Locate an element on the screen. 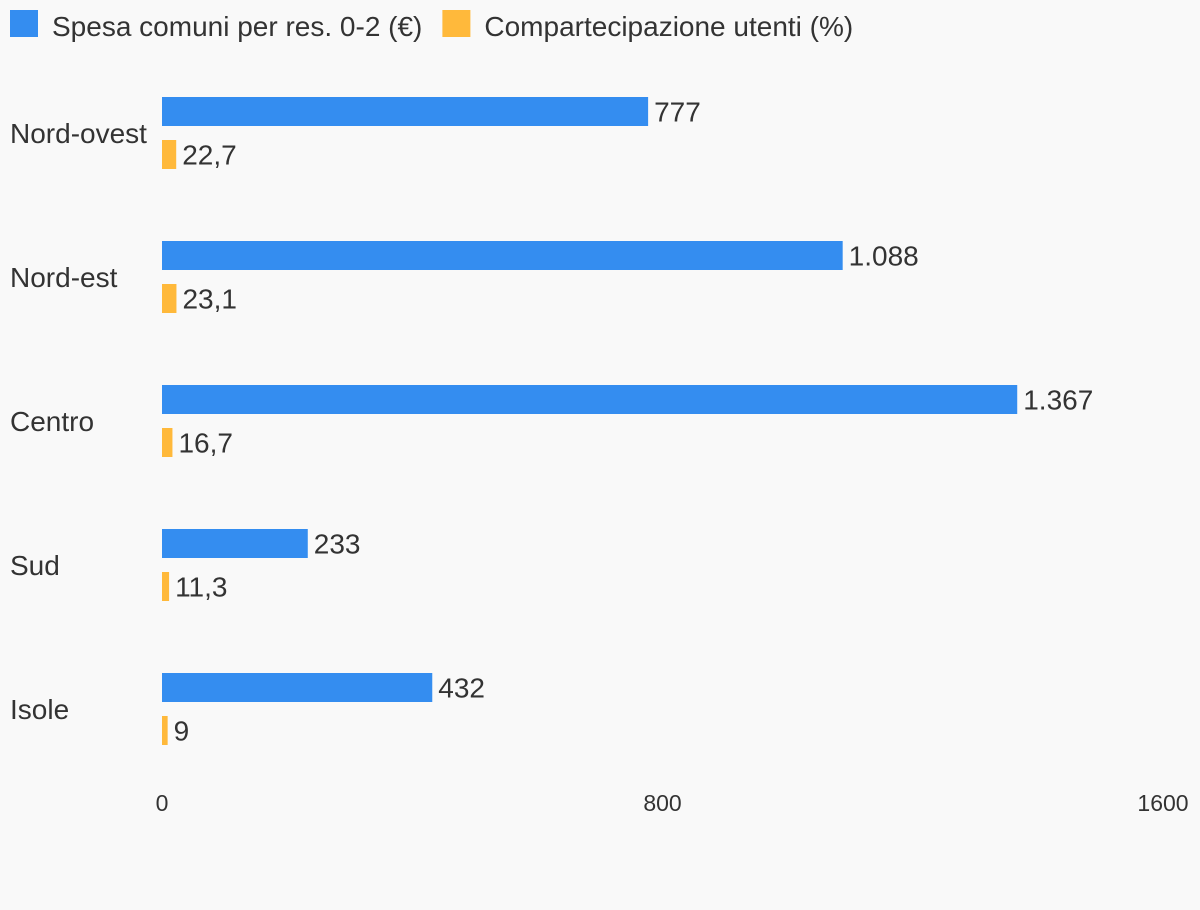 The width and height of the screenshot is (1200, 910). category-group-nord-est: Nord-est 1.088 23,1 is located at coordinates (464, 278).